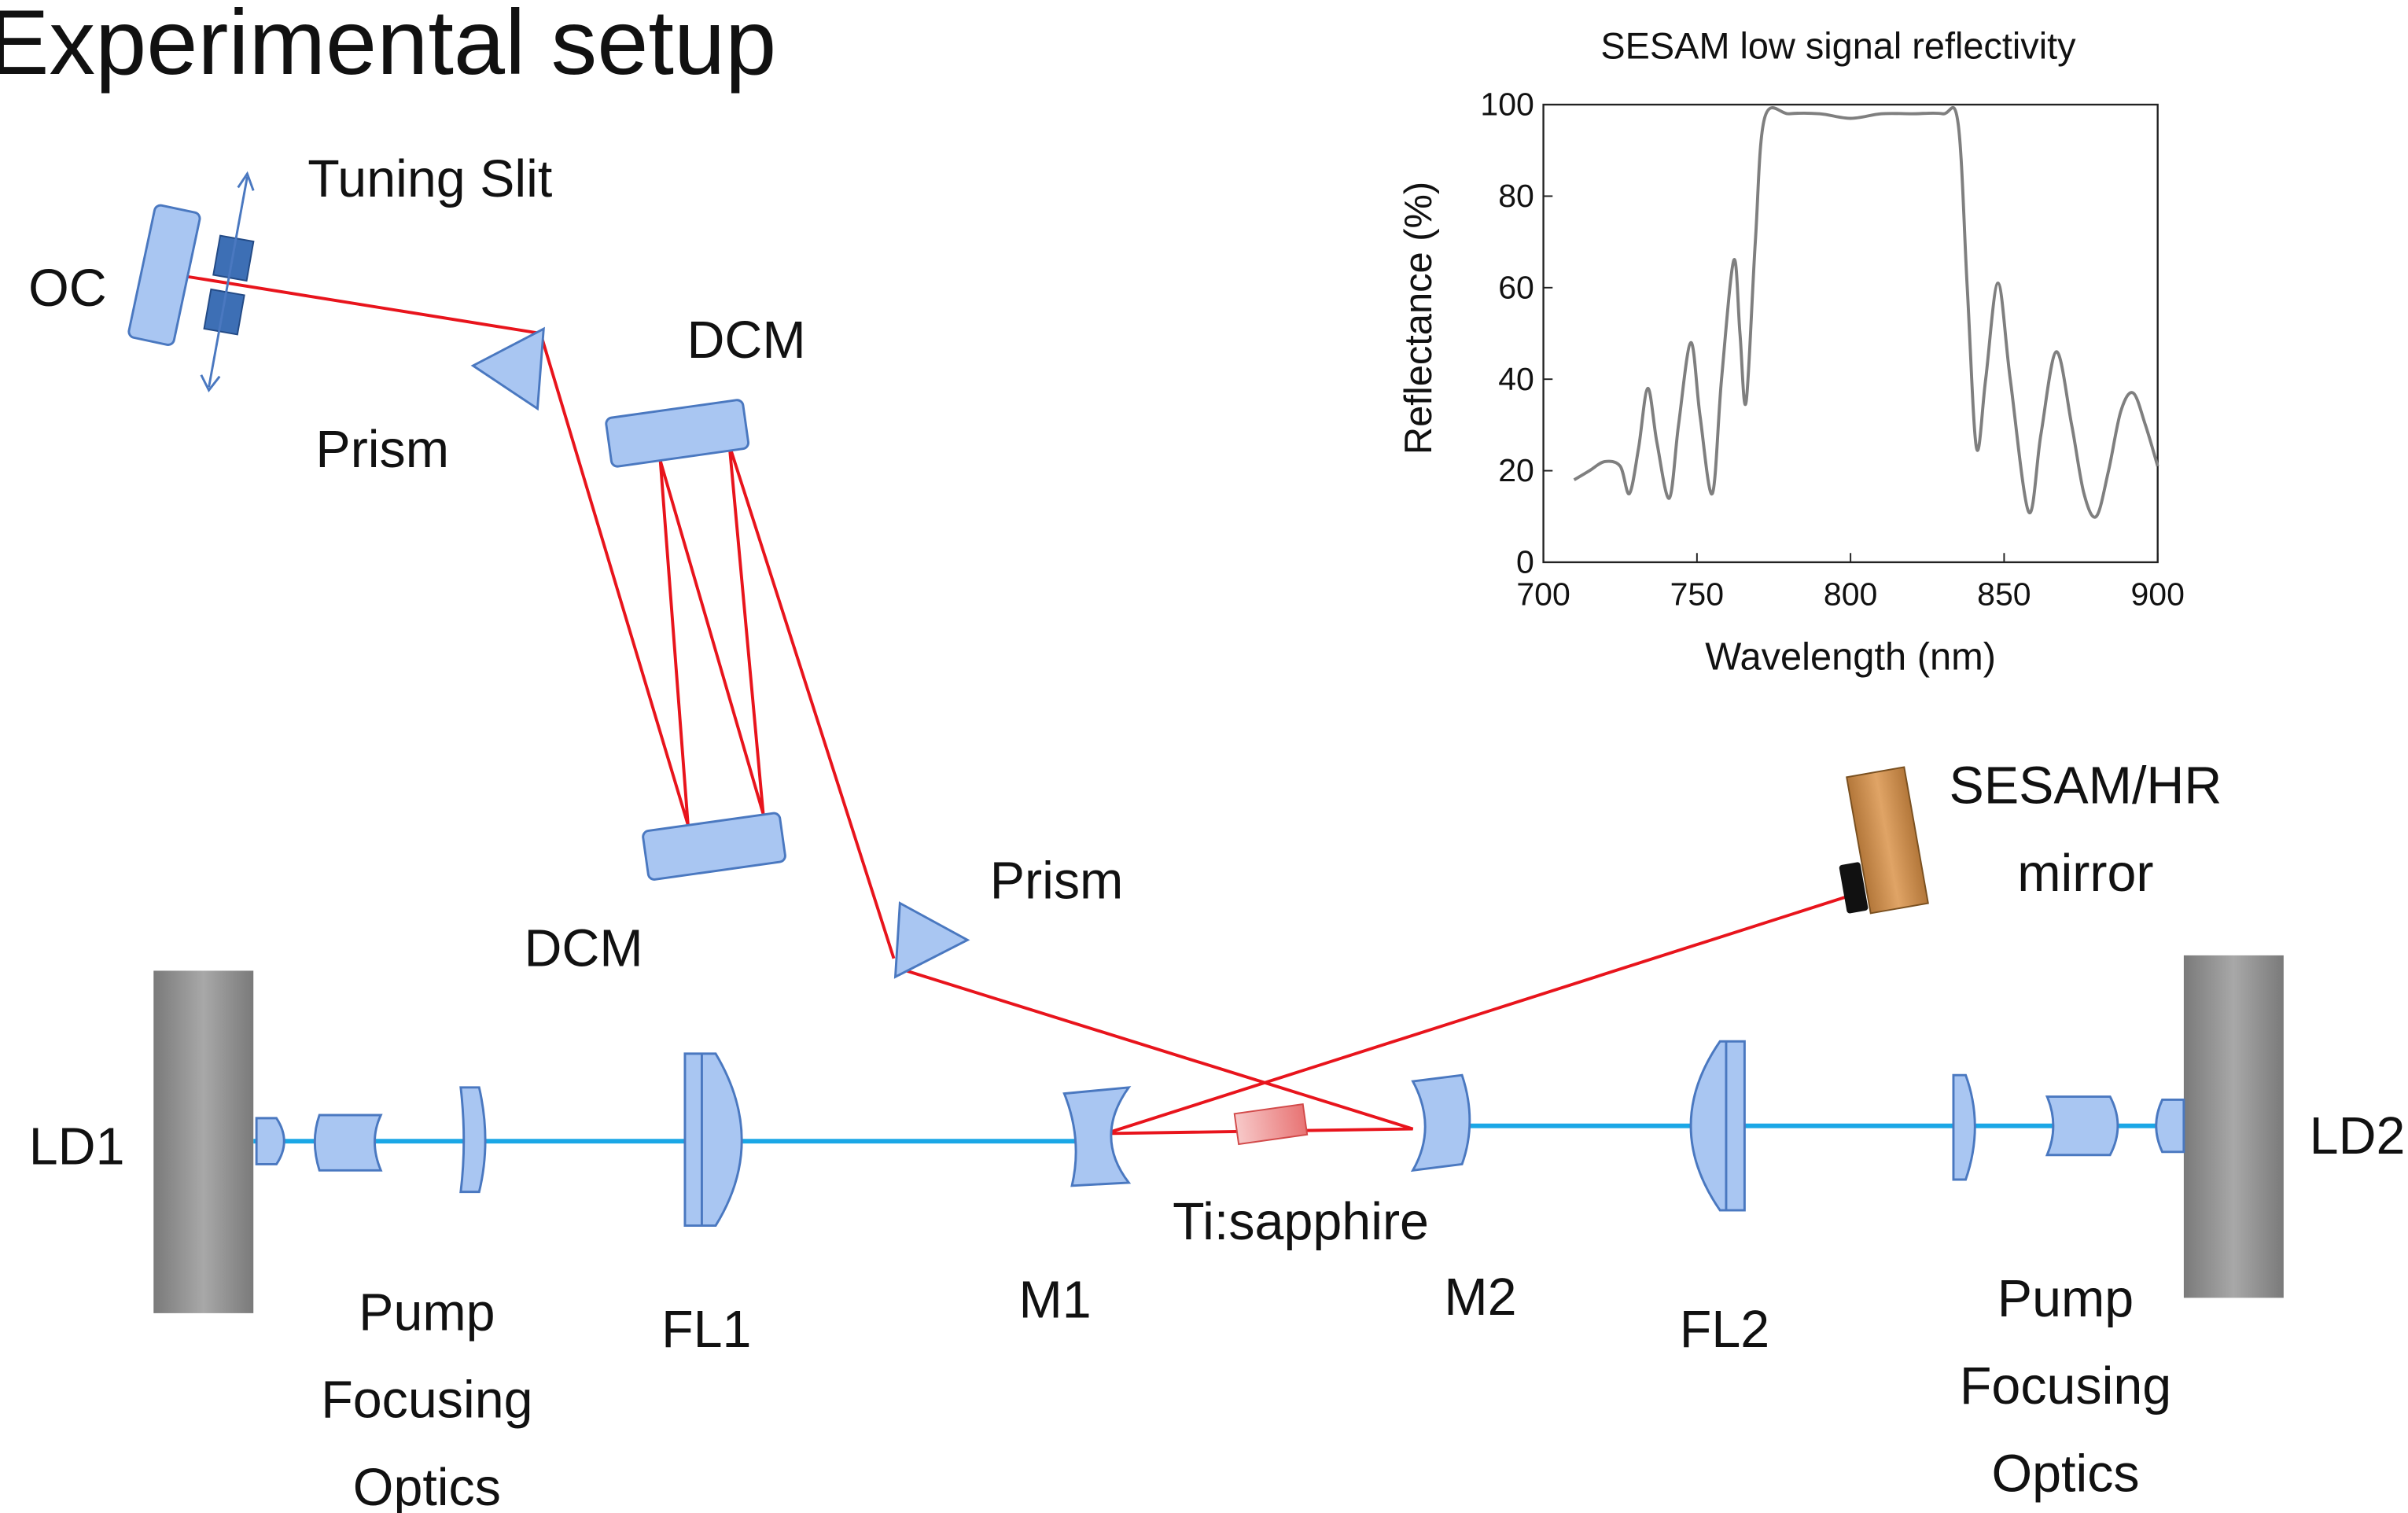  I want to click on x-axis-label: Wavelength (nm), so click(1850, 657).